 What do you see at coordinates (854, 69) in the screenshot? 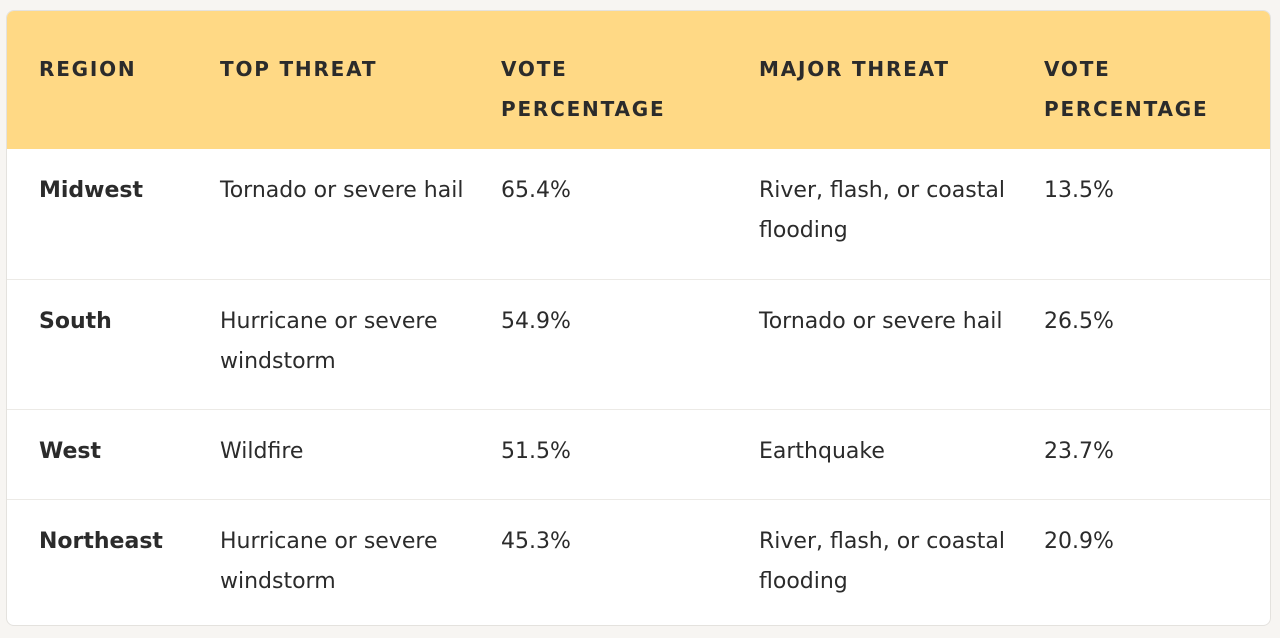
I see `header-major-threat: MAJOR THREAT` at bounding box center [854, 69].